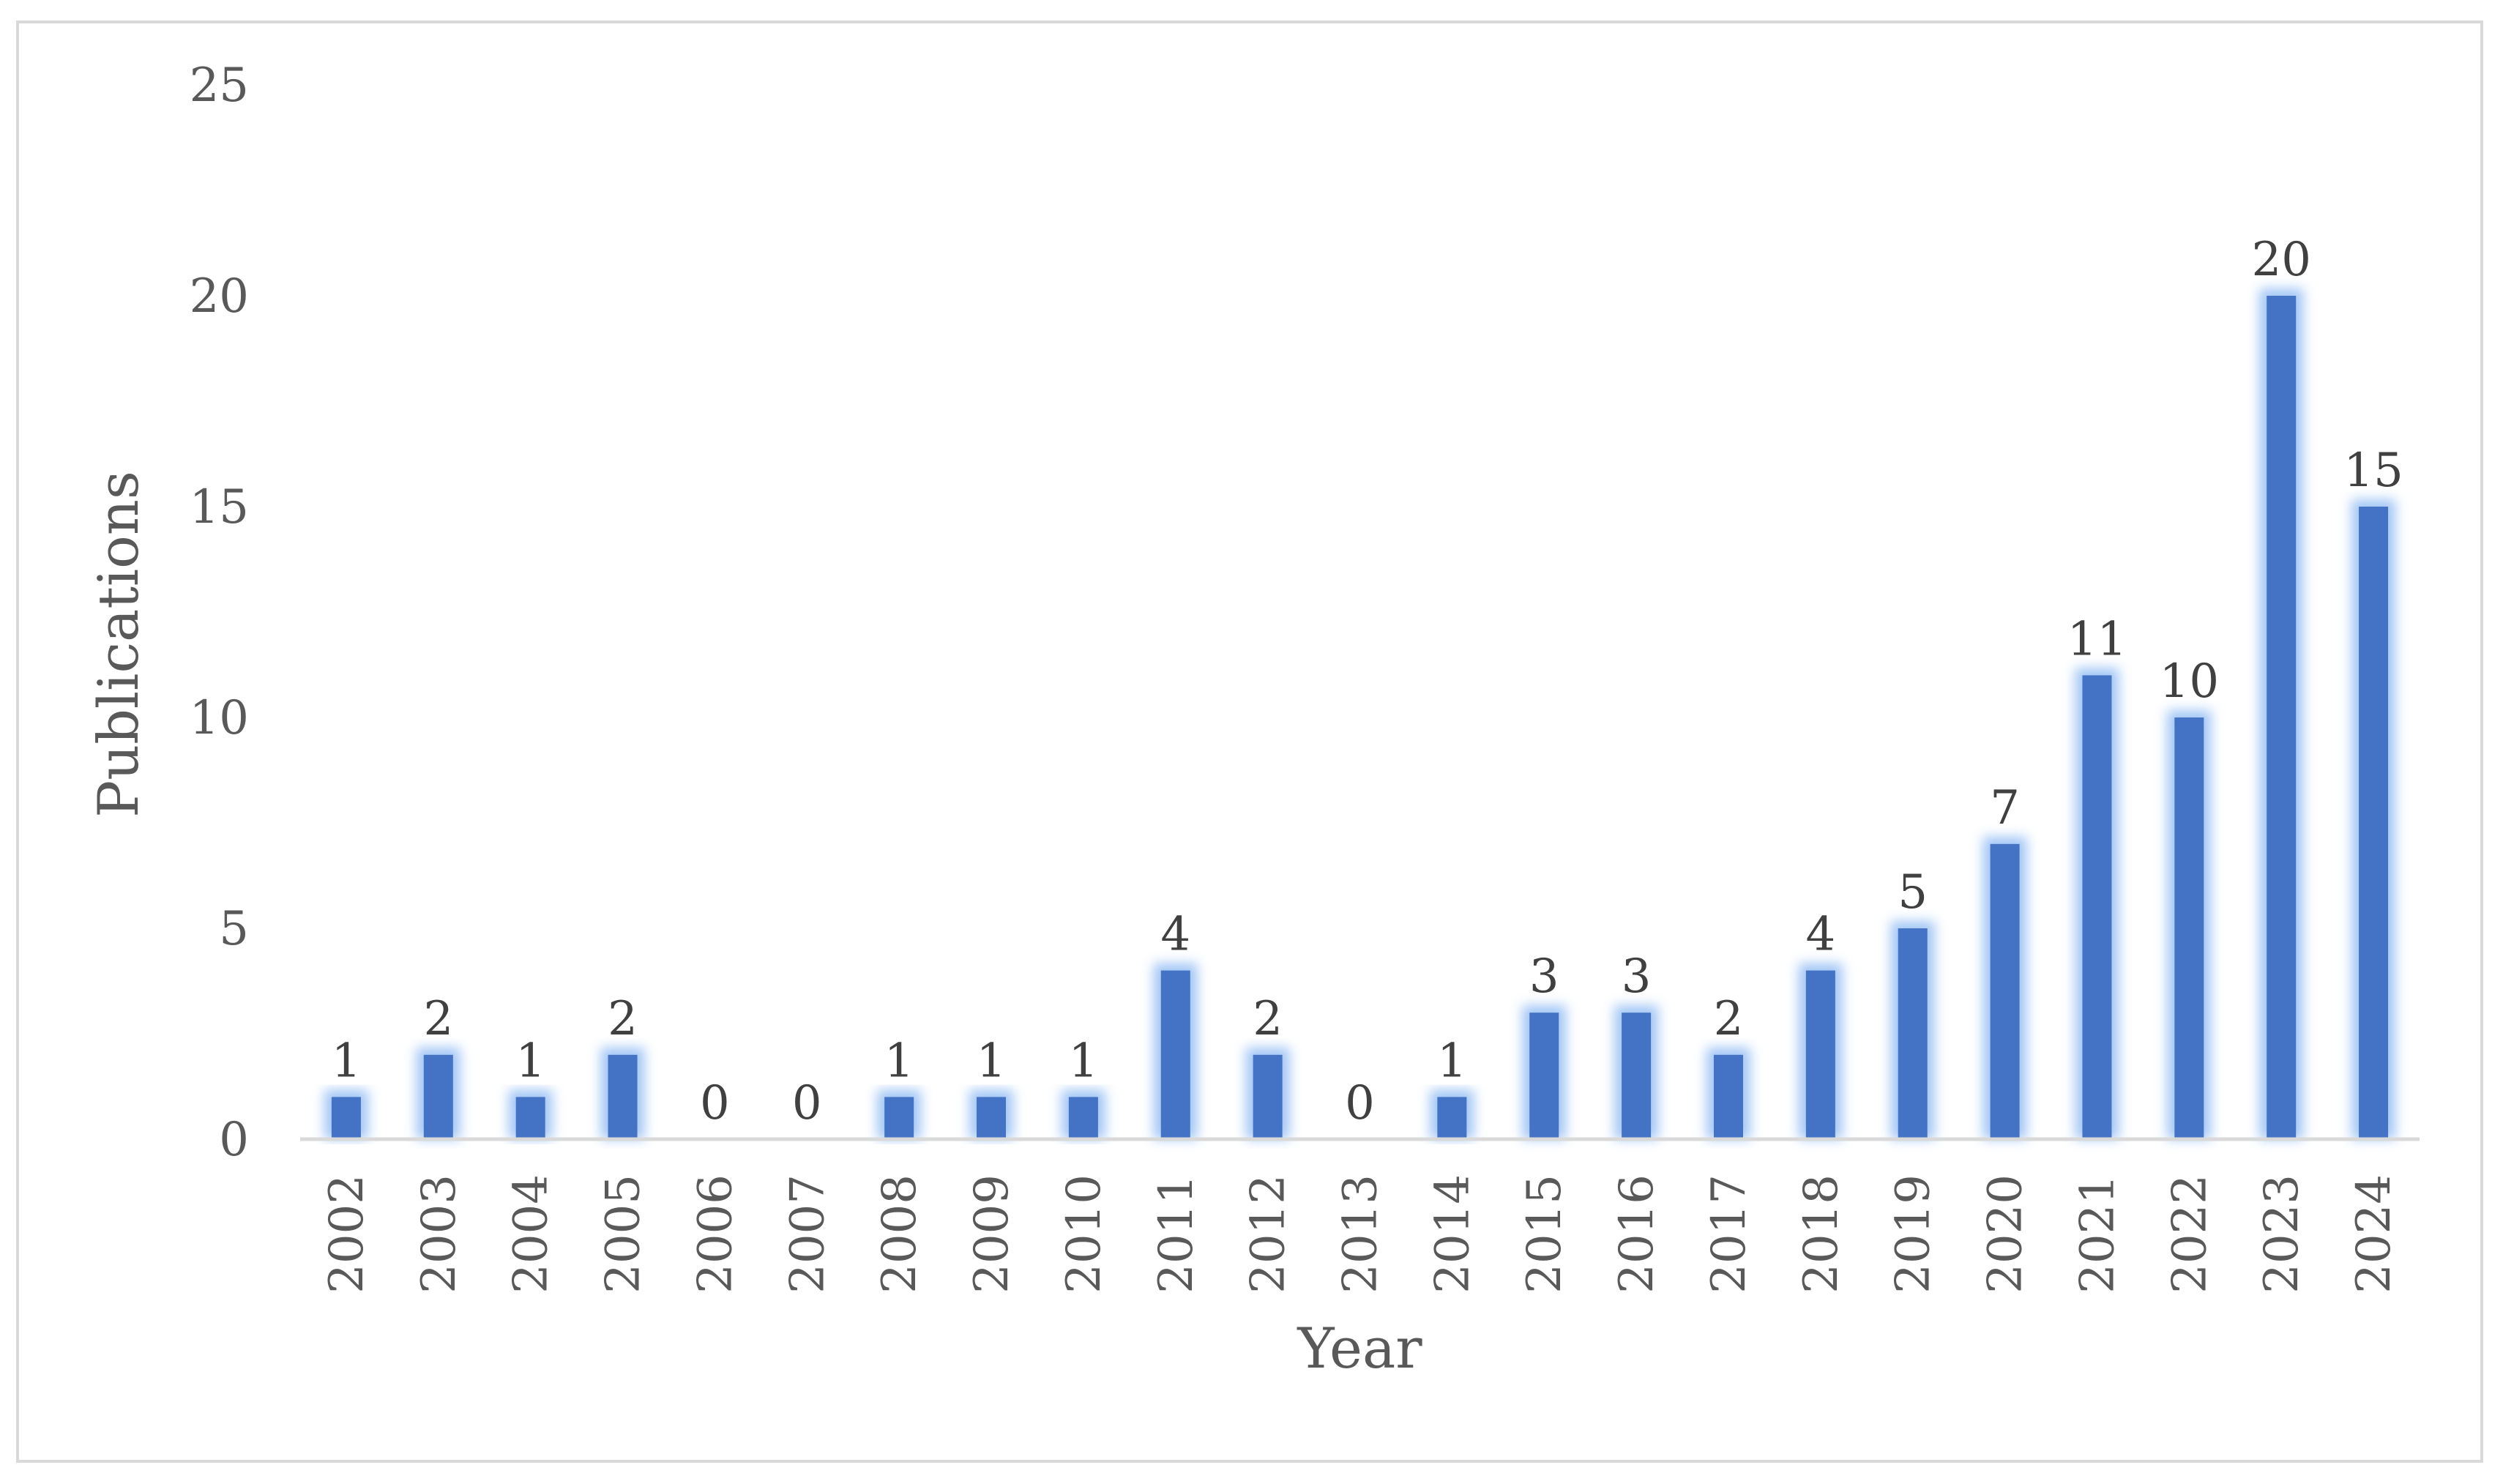 The width and height of the screenshot is (2503, 1484). Describe the element at coordinates (1822, 1234) in the screenshot. I see `x-tick-label: 2018` at that location.